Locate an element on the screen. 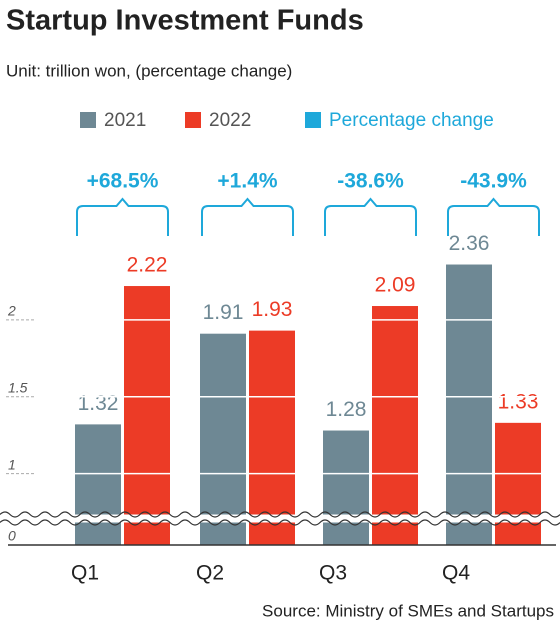  x-tick-label: Q2 is located at coordinates (210, 573).